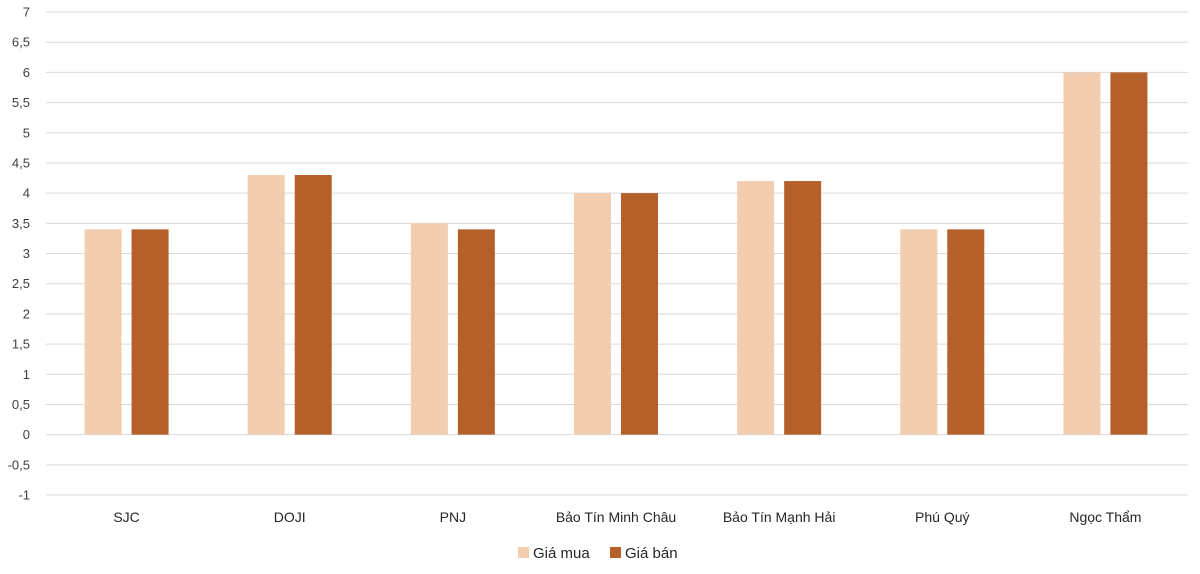 The image size is (1200, 574). Describe the element at coordinates (26, 132) in the screenshot. I see `y-tick-label: 5` at that location.